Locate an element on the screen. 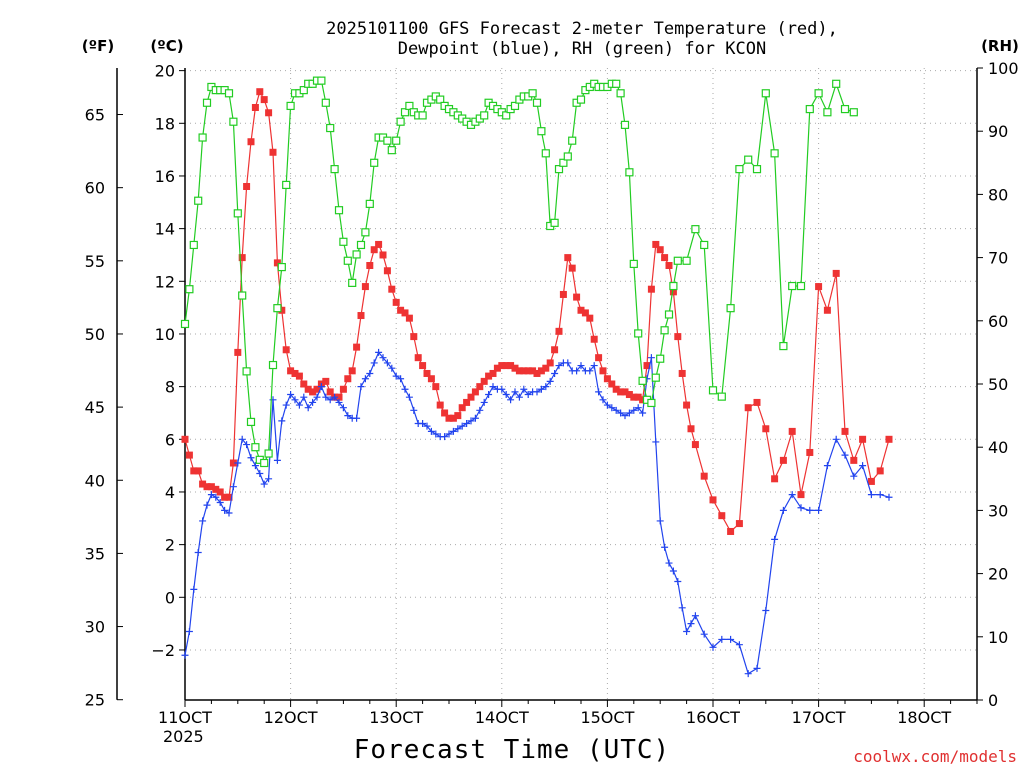  rh-tick-label: 10 is located at coordinates (998, 637).